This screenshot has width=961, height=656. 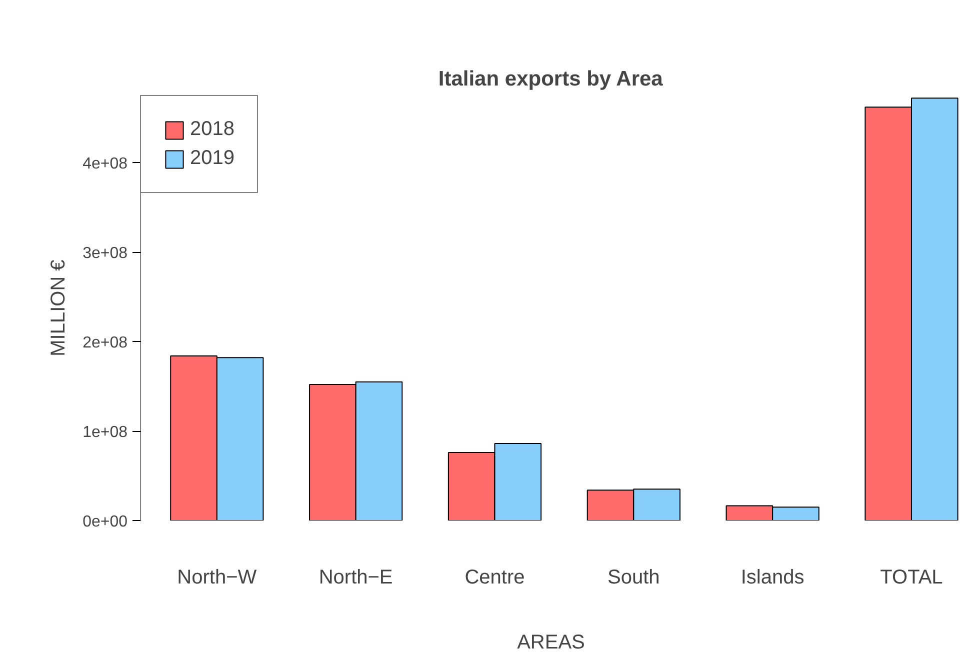 I want to click on x-tick-label: TOTAL, so click(x=911, y=577).